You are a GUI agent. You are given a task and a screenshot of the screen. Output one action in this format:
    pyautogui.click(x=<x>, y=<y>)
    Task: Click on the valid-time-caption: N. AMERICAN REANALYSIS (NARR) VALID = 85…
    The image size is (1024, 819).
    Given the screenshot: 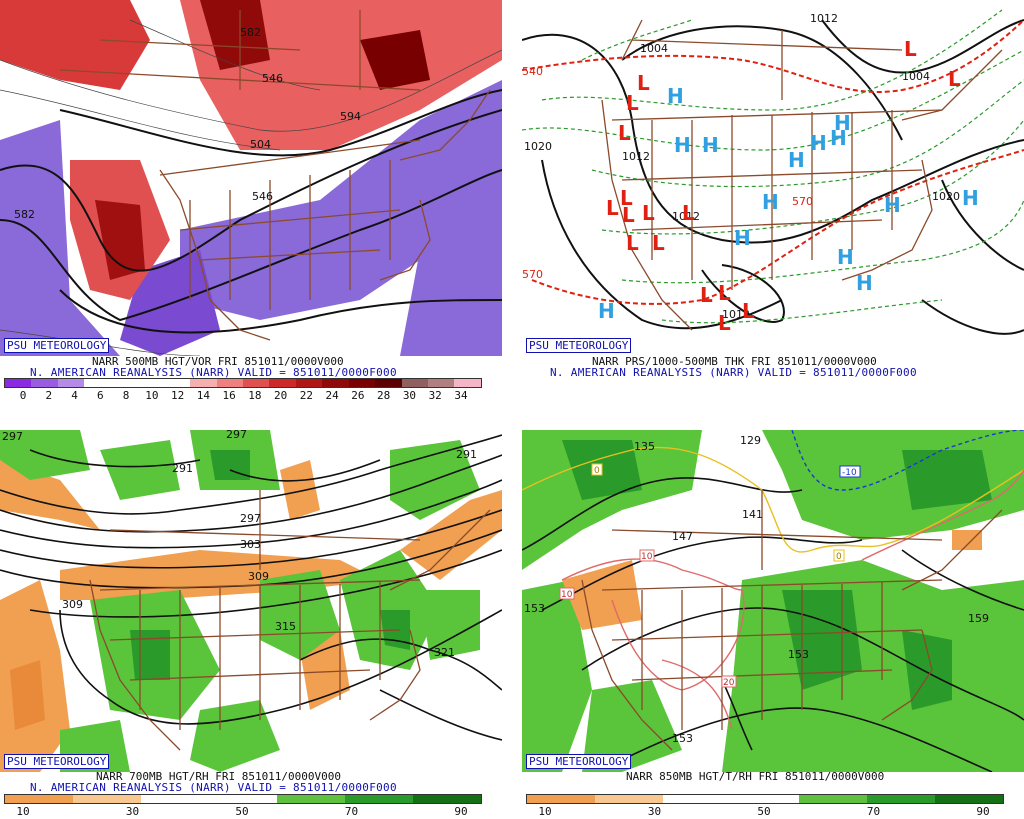 What is the action you would take?
    pyautogui.click(x=213, y=372)
    